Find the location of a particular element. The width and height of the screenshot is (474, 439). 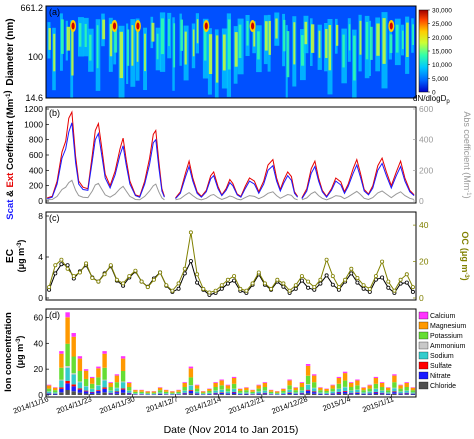

y-tick-label: 1200 is located at coordinates (33, 109).